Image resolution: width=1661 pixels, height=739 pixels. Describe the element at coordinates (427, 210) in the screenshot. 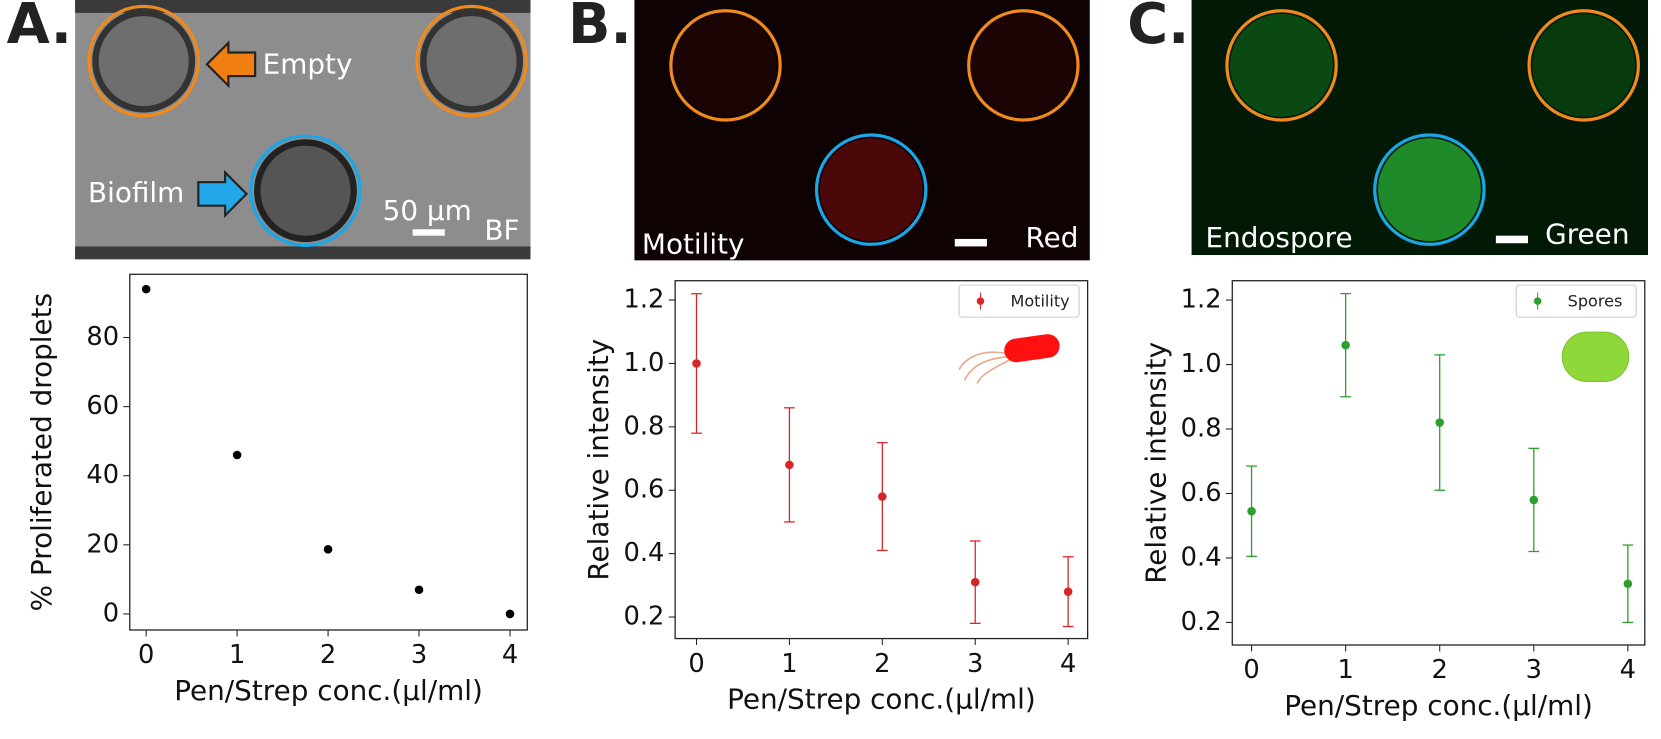

I see `image-label: 50 µm` at that location.